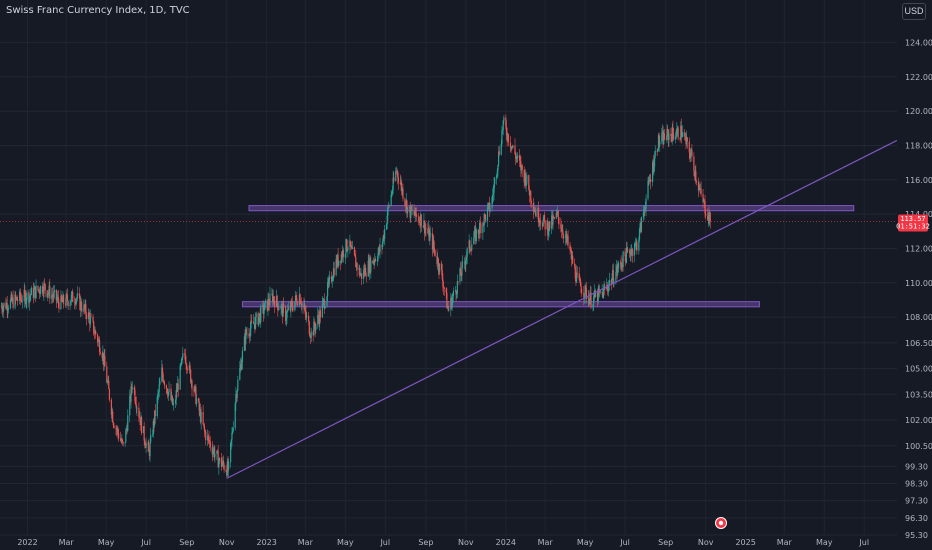 The image size is (932, 550). I want to click on y-tick-label: 99.30, so click(916, 466).